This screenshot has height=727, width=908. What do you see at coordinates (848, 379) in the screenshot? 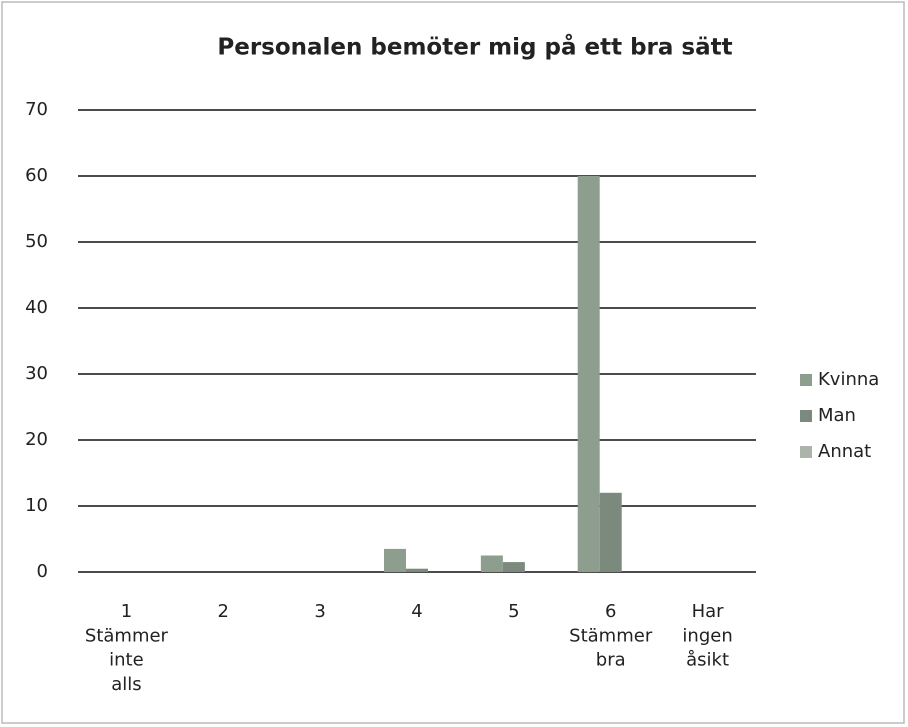
I see `legend-label: Kvinna` at bounding box center [848, 379].